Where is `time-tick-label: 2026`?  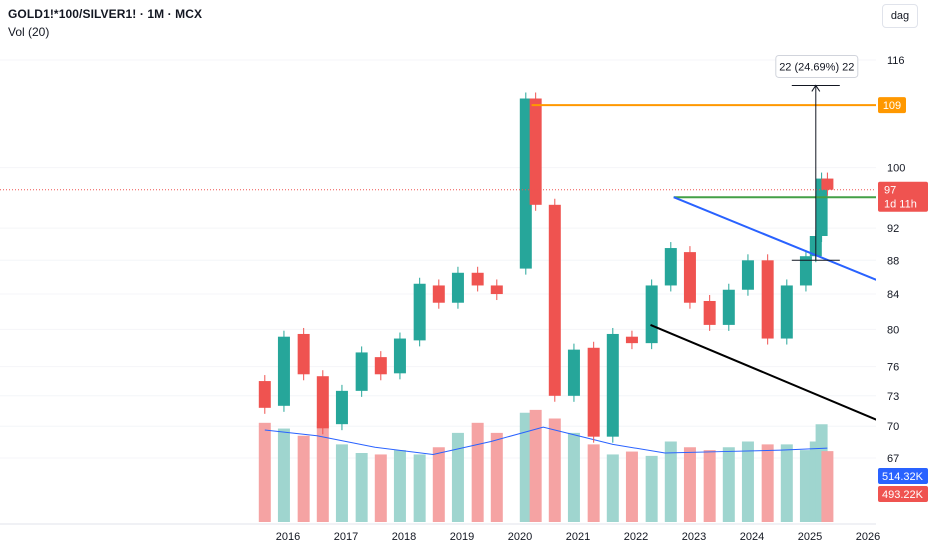 time-tick-label: 2026 is located at coordinates (868, 537).